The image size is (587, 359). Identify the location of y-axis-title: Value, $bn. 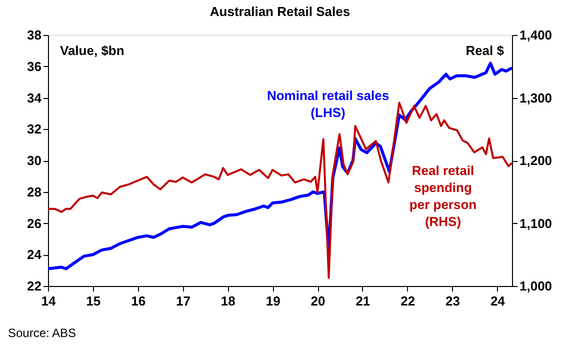
(92, 50).